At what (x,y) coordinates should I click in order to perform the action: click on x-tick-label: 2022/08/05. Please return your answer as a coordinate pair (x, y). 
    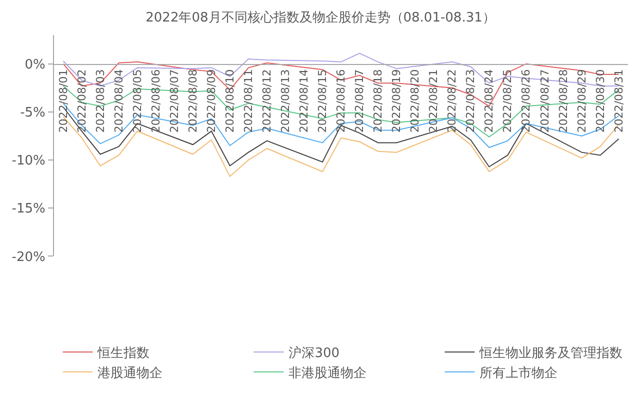
    Looking at the image, I should click on (137, 101).